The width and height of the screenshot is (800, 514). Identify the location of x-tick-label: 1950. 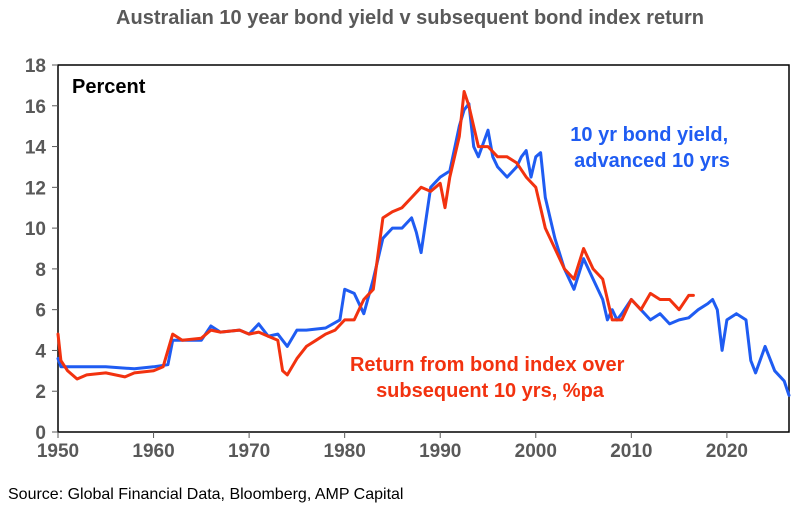
(58, 451).